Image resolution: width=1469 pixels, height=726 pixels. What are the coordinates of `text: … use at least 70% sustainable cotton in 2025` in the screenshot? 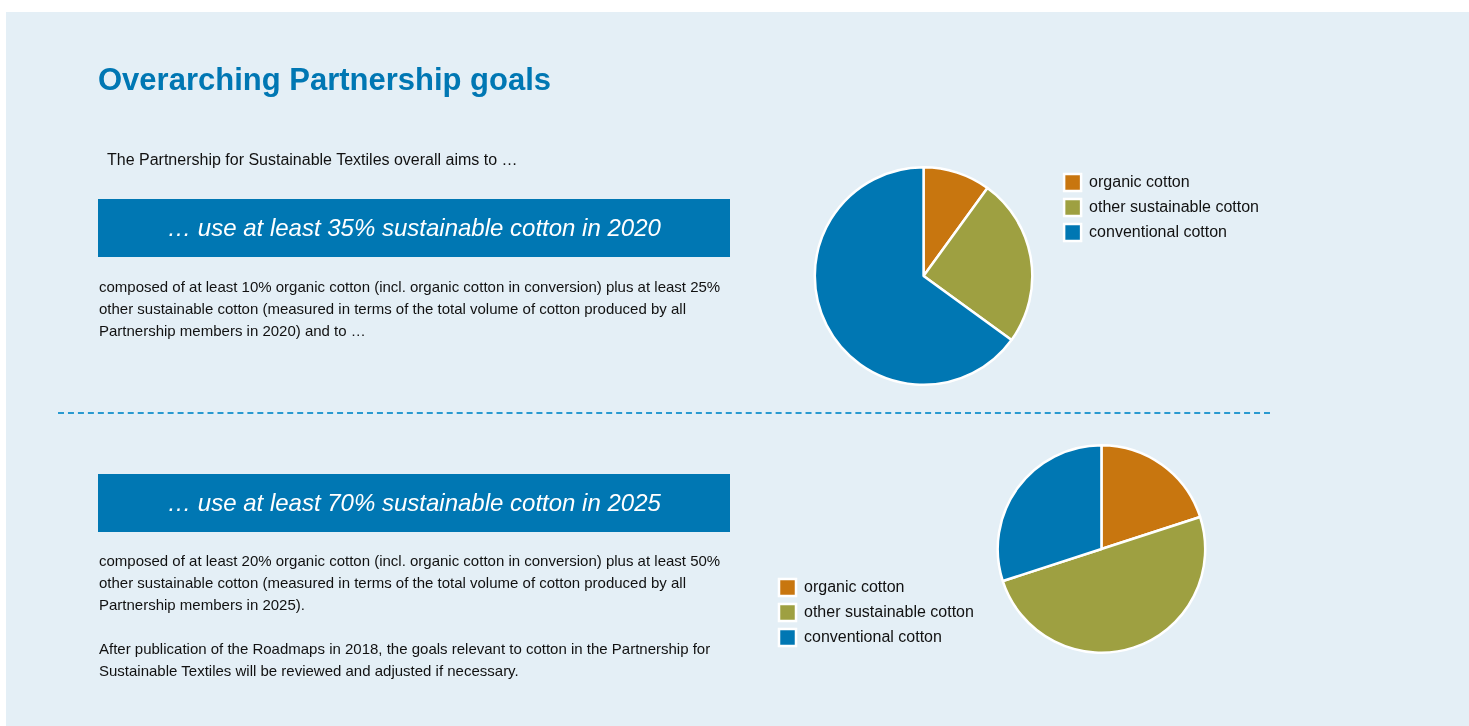 It's located at (414, 503).